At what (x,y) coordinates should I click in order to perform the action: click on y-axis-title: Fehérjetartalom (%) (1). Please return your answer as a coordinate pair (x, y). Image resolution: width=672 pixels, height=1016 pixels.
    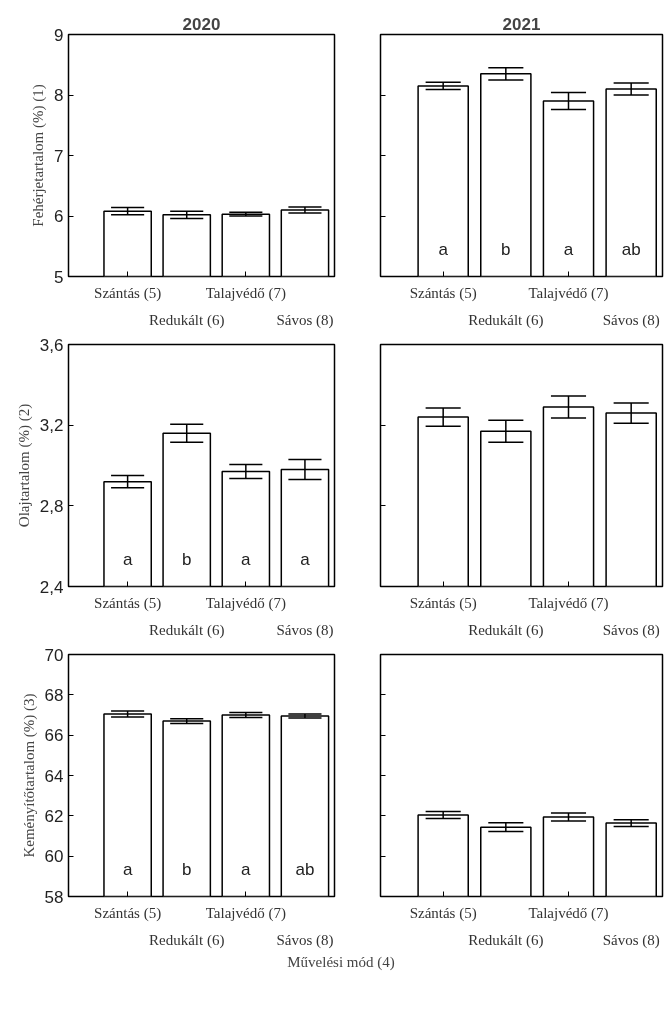
    Looking at the image, I should click on (39, 155).